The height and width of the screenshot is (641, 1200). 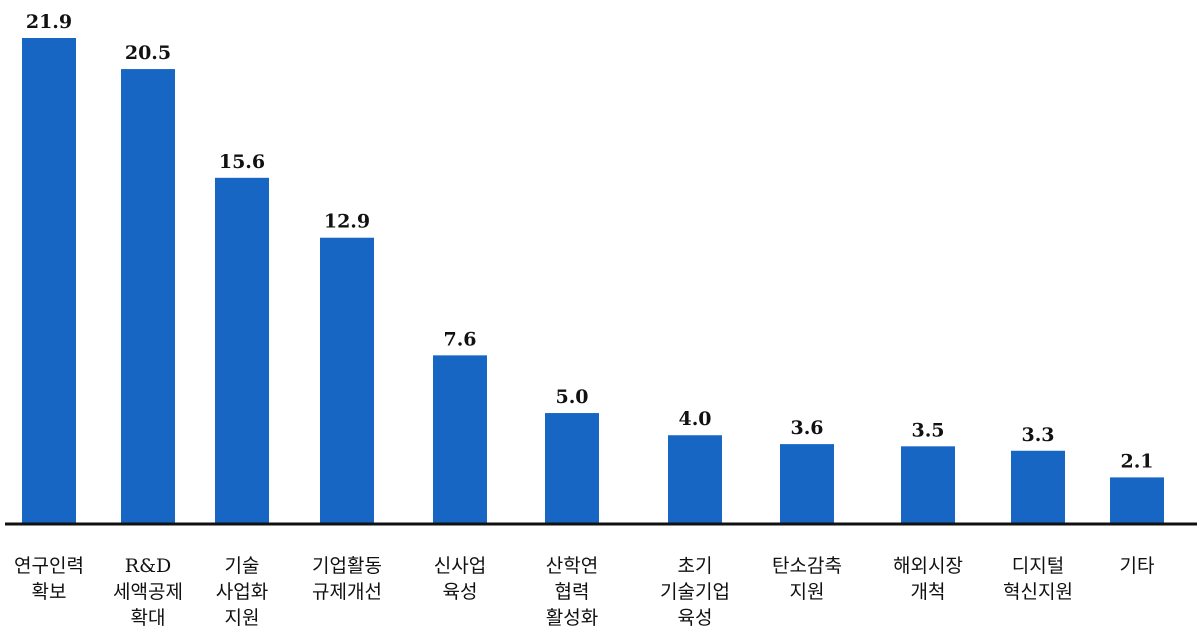 I want to click on category-label-line: 세액공제, so click(x=148, y=592).